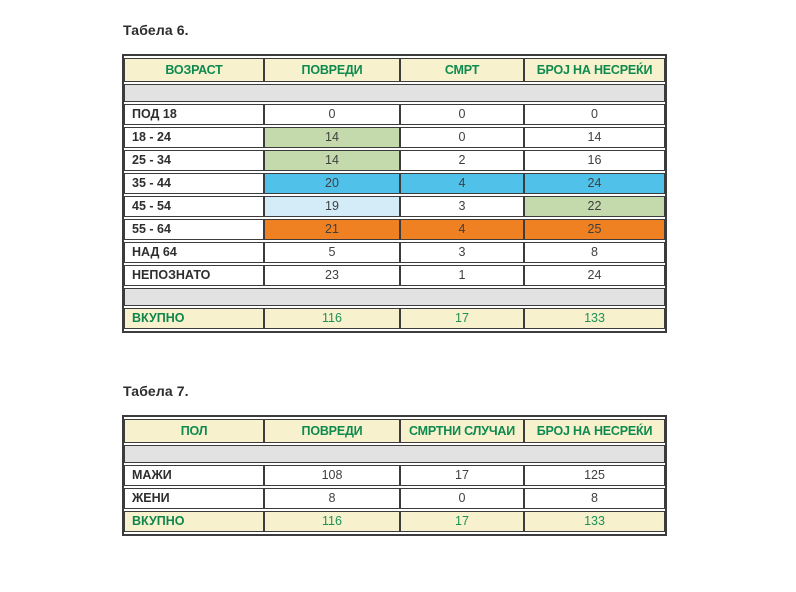 This screenshot has height=592, width=796. What do you see at coordinates (332, 475) in the screenshot?
I see `cell-value: 108` at bounding box center [332, 475].